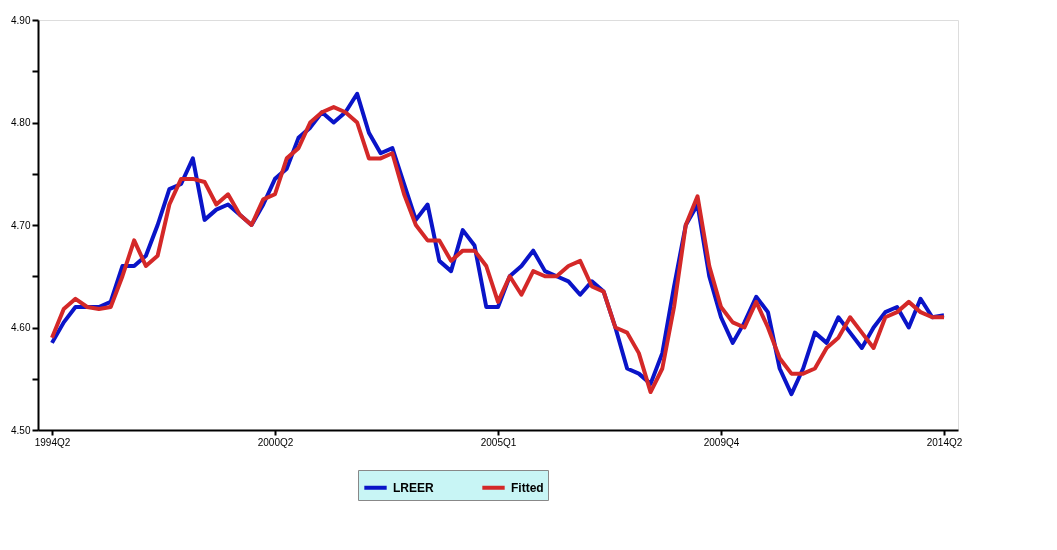  What do you see at coordinates (21, 430) in the screenshot?
I see `y-tick-label: 4.50` at bounding box center [21, 430].